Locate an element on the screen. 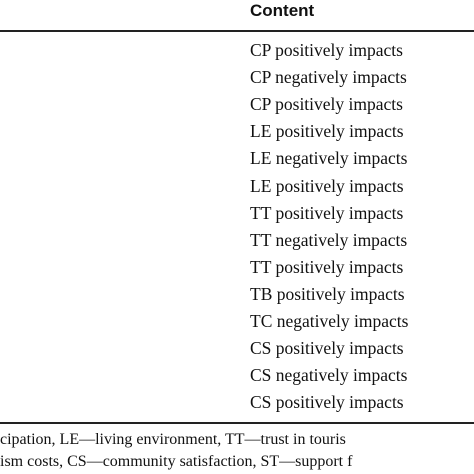  table-cell: TB positively impacts is located at coordinates (327, 293).